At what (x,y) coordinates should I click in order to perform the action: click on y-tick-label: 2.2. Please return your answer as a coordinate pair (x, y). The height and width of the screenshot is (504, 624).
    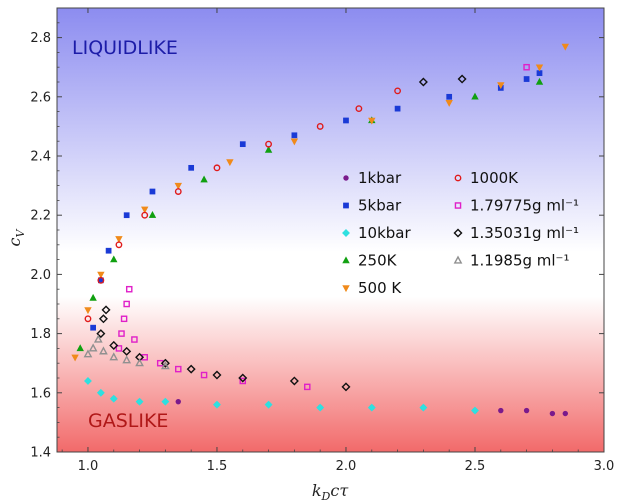
    Looking at the image, I should click on (40, 216).